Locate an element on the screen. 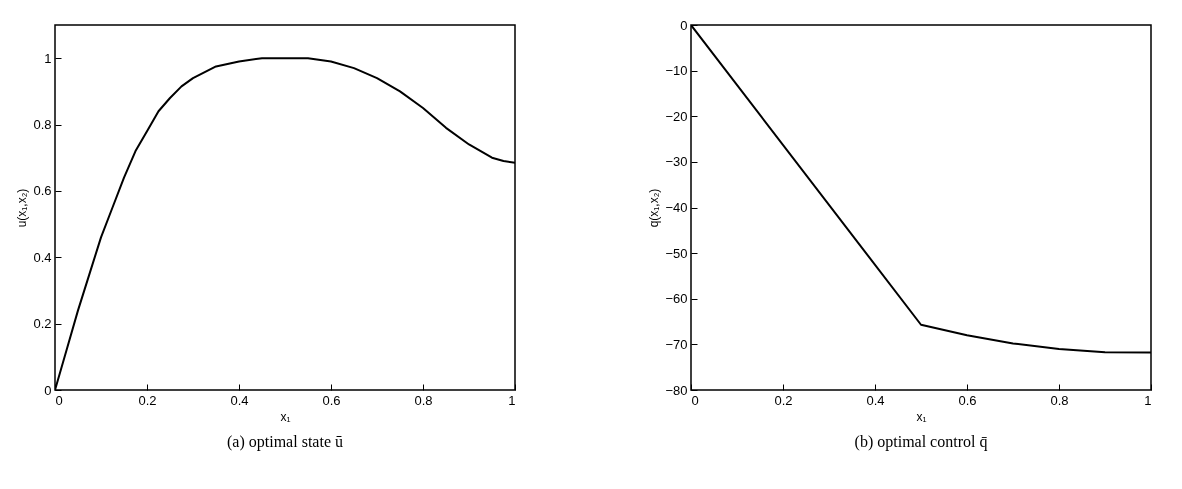 The image size is (1182, 489). y-tick-label: 0.6 is located at coordinates (42, 191).